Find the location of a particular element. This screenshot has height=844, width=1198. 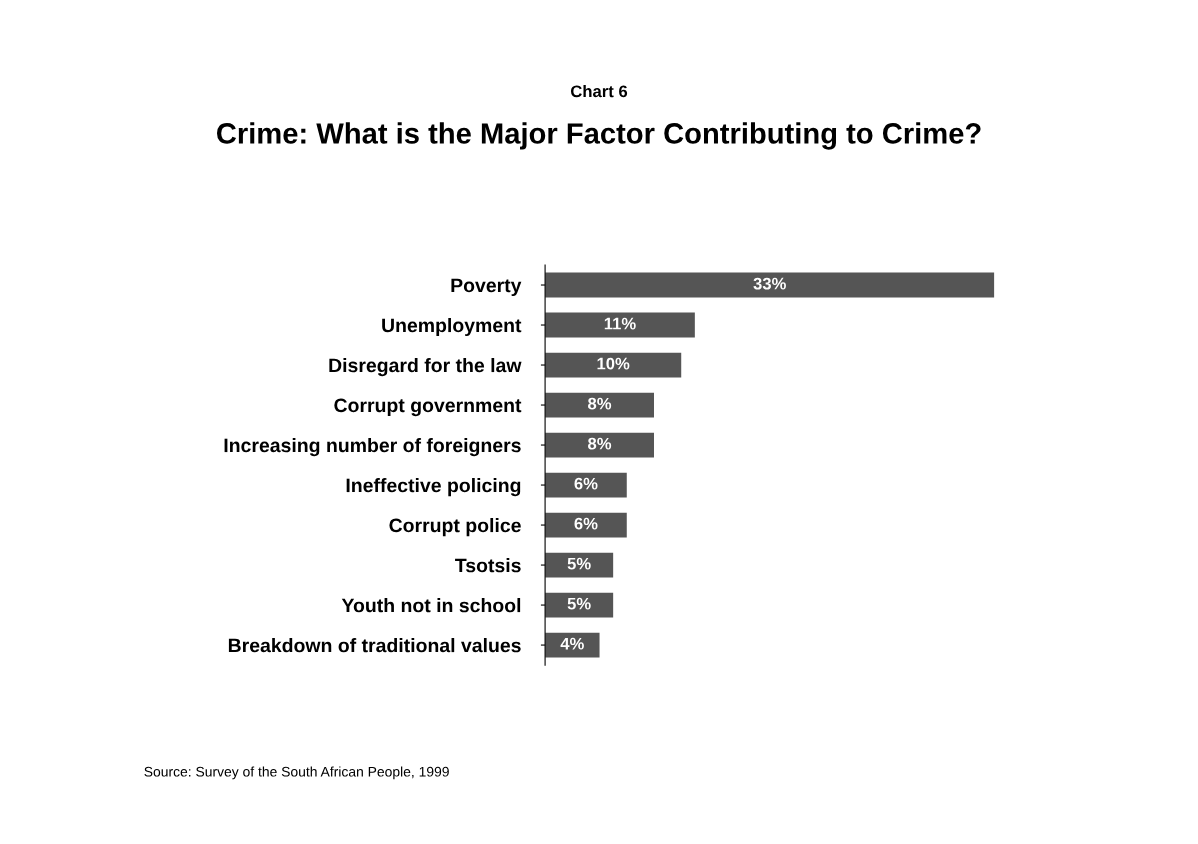

y-tick-label: Breakdown of traditional values is located at coordinates (374, 645).